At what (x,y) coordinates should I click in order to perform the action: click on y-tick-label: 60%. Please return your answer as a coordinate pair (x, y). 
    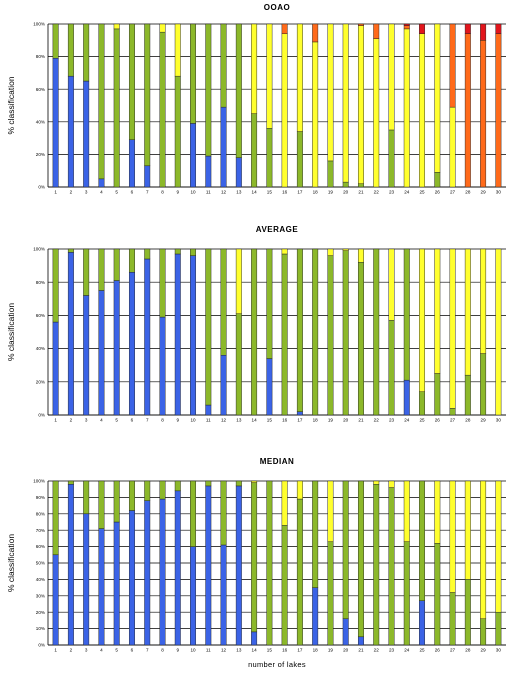
    Looking at the image, I should click on (40, 315).